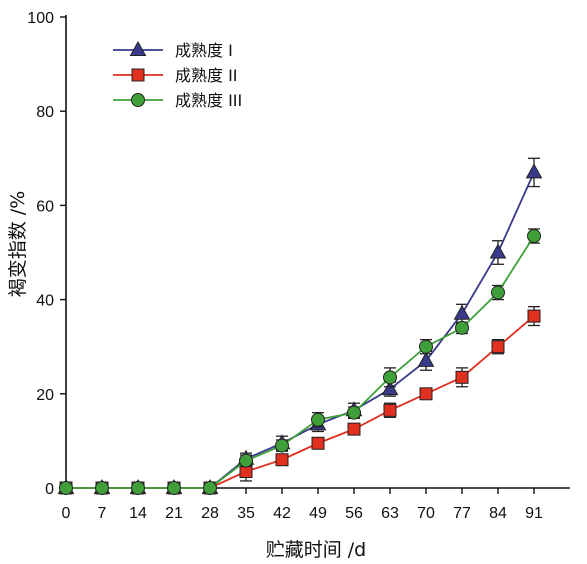 Image resolution: width=587 pixels, height=564 pixels. I want to click on x-tick-label: 49, so click(318, 513).